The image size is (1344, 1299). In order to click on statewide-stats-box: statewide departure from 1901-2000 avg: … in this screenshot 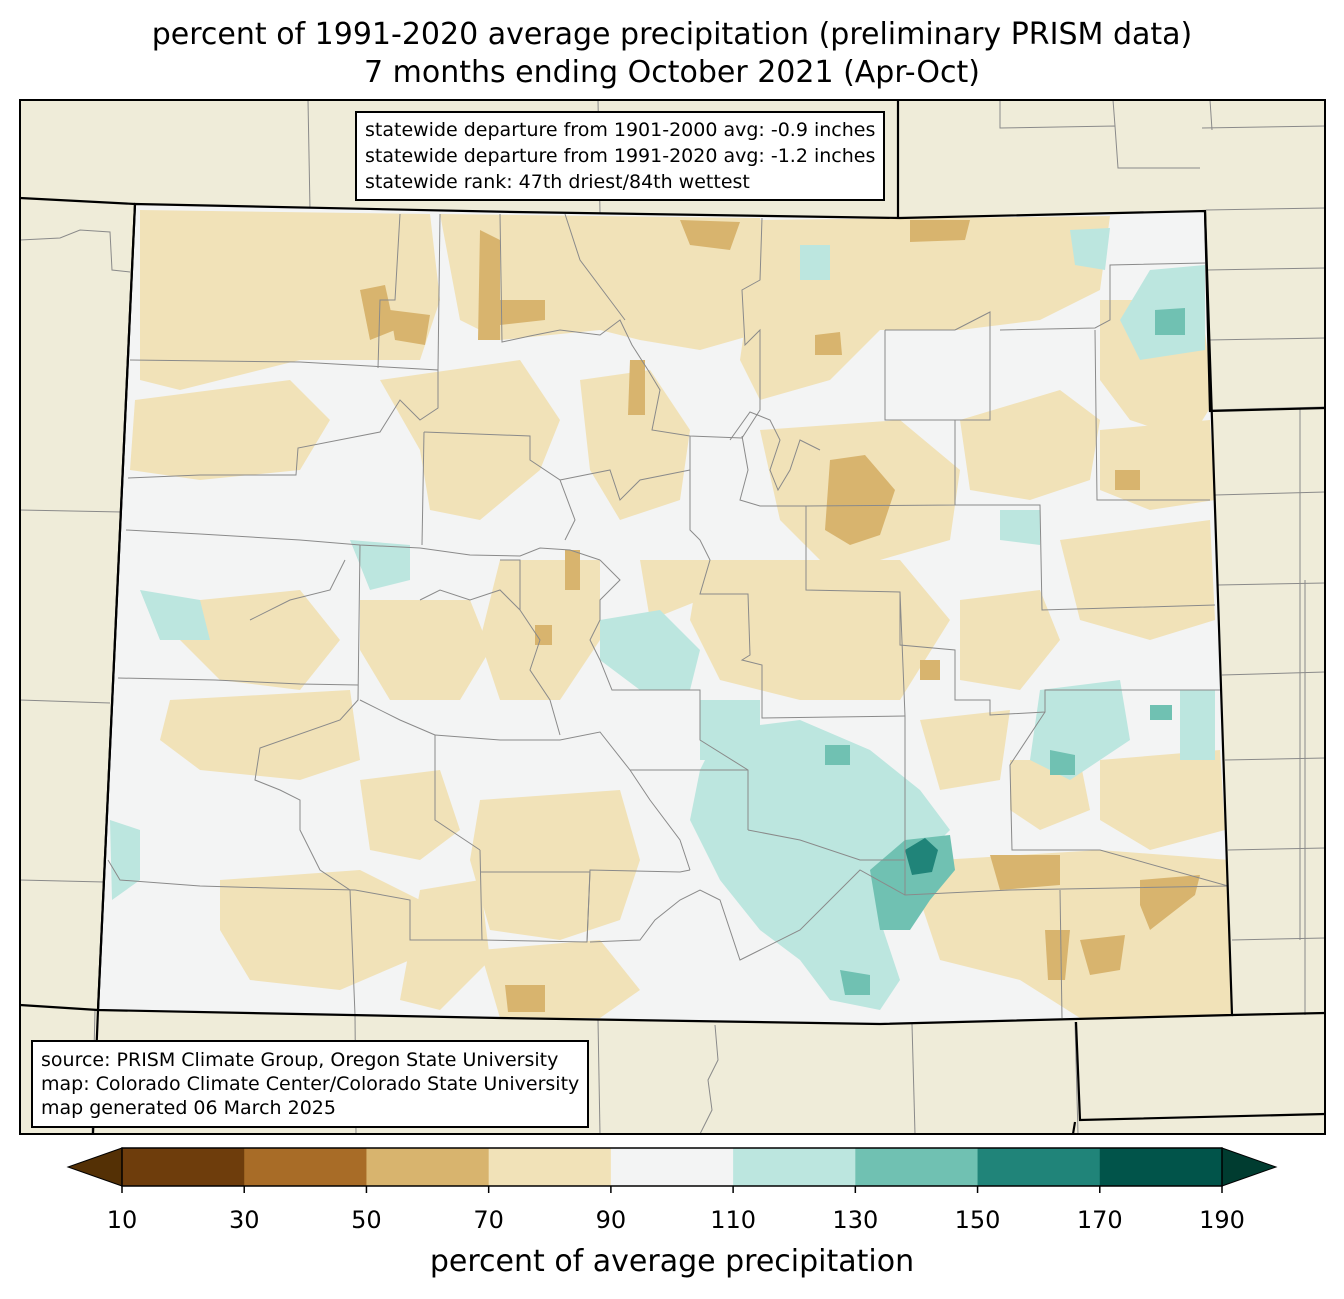, I will do `click(620, 156)`.